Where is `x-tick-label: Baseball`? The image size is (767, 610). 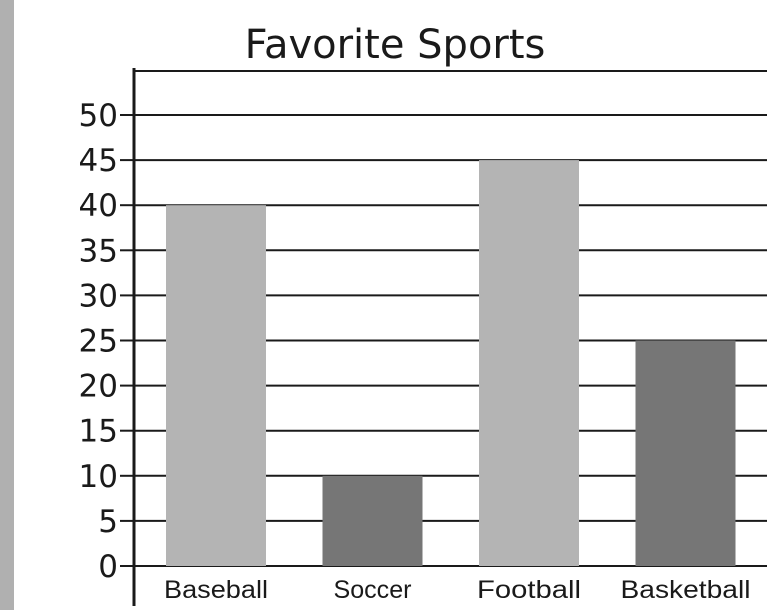 x-tick-label: Baseball is located at coordinates (216, 590).